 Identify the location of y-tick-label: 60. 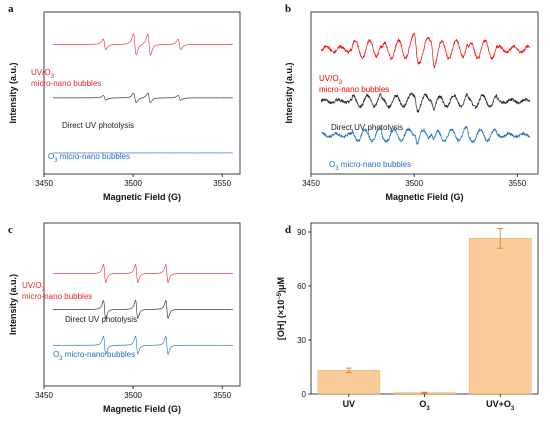
(301, 286).